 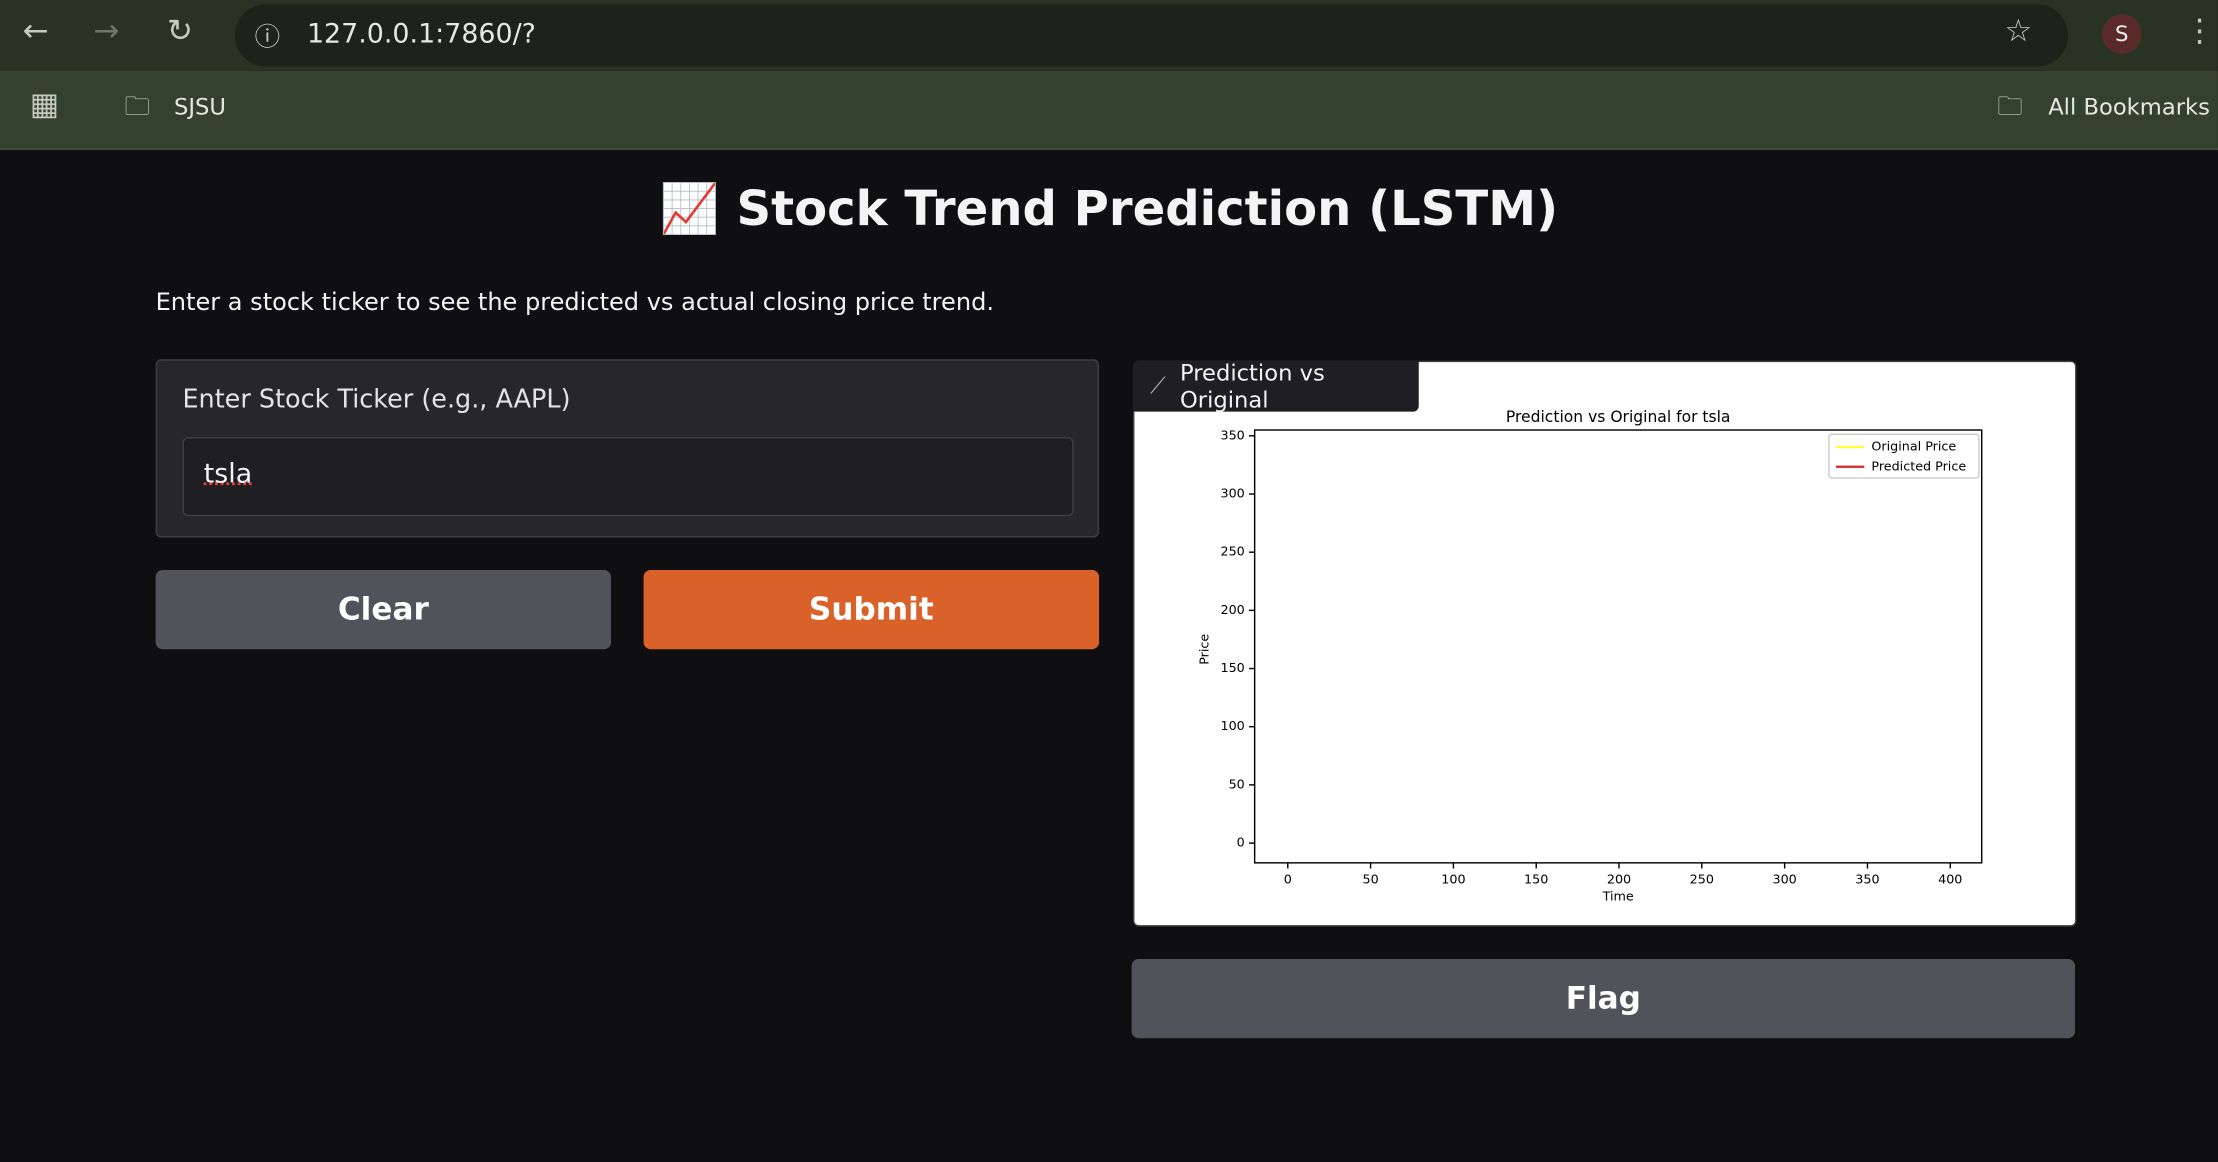 I want to click on y-tick-label: 300, so click(x=1232, y=494).